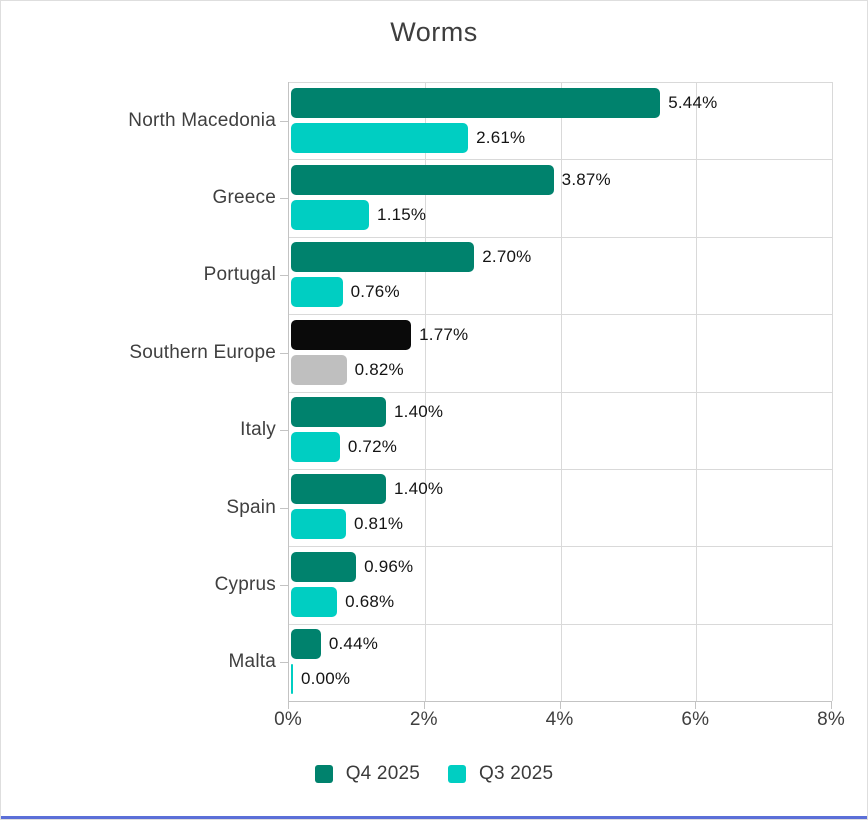  I want to click on bar-q3-2025-malta, so click(292, 679).